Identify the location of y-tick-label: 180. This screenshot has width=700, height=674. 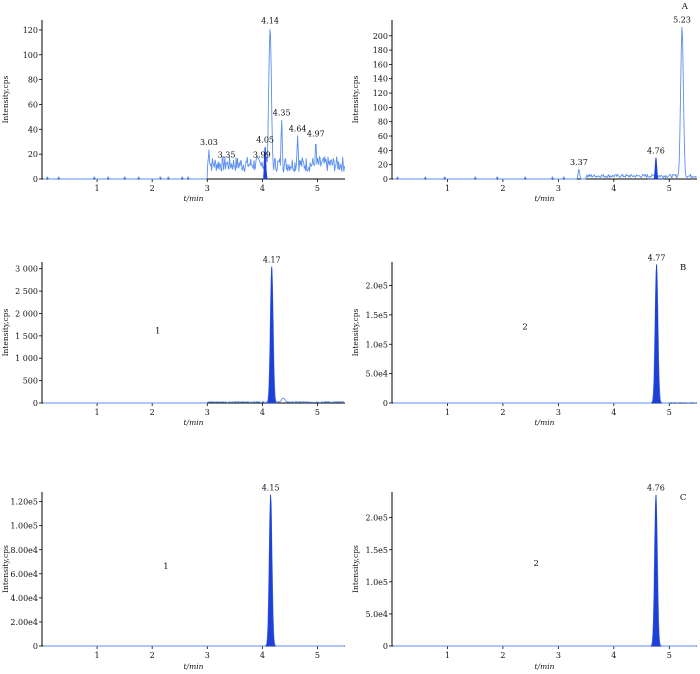
(380, 50).